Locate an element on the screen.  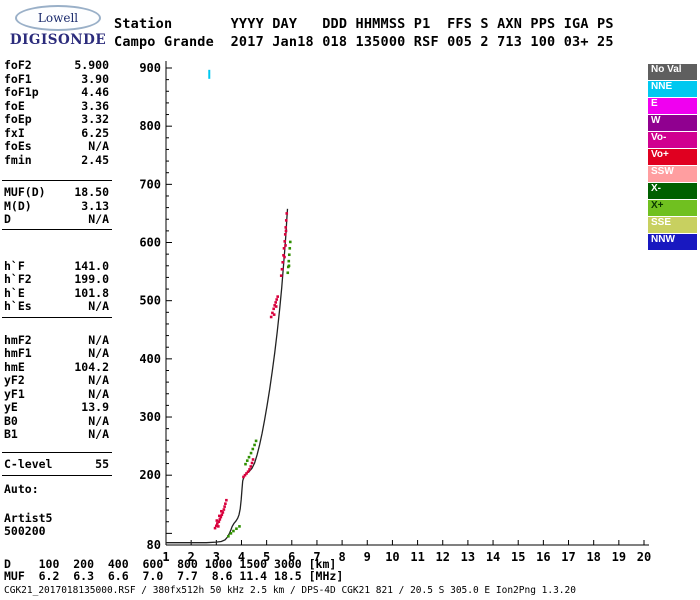
param-label: Auto: is located at coordinates (21, 489).